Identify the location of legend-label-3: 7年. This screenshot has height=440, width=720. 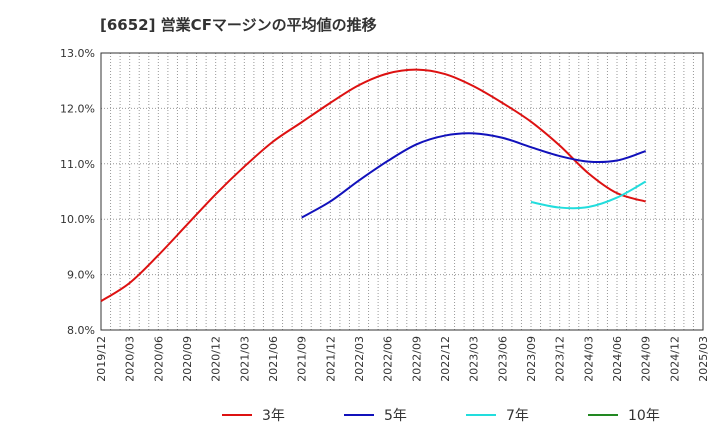
(517, 416).